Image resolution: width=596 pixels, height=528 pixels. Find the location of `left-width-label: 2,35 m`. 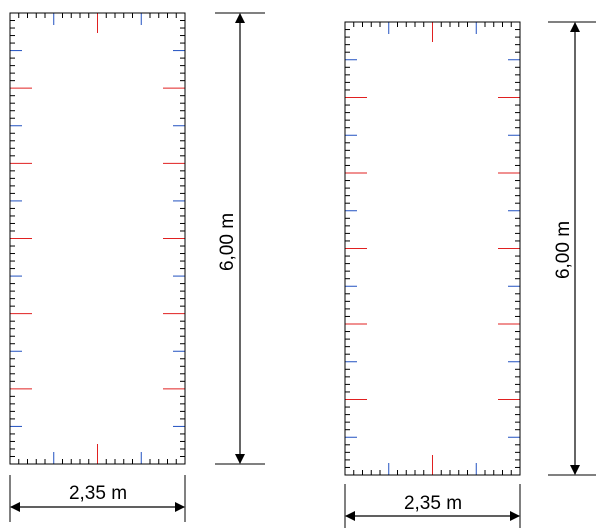

left-width-label: 2,35 m is located at coordinates (98, 493).